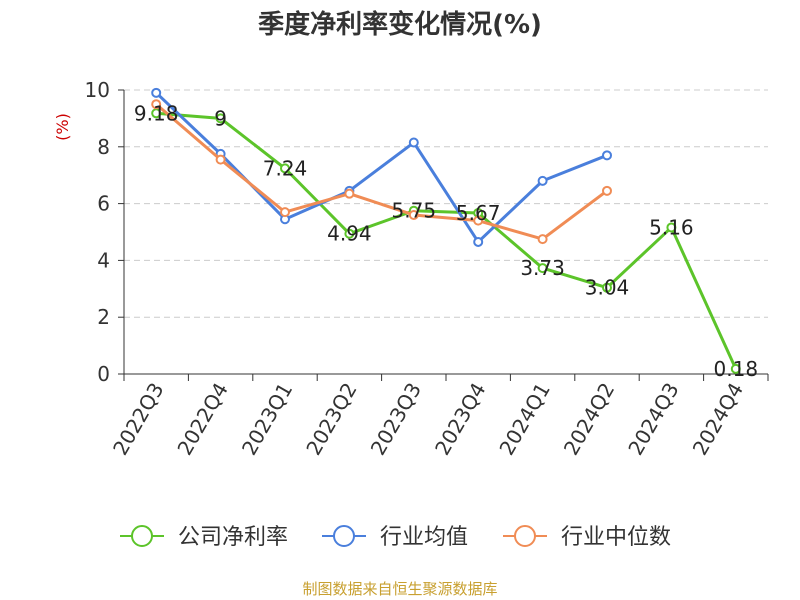  Describe the element at coordinates (424, 537) in the screenshot. I see `legend-label-2: 行业均值` at that location.